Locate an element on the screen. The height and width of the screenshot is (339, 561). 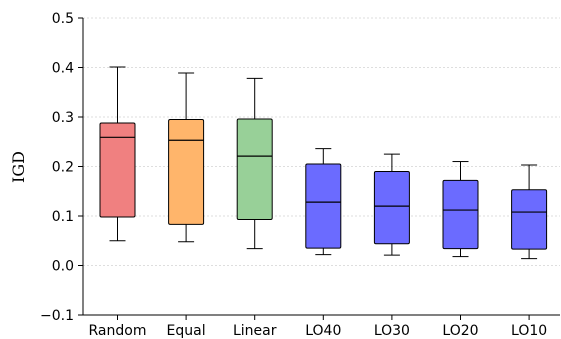
y-tick-label: −0.1 is located at coordinates (57, 316).